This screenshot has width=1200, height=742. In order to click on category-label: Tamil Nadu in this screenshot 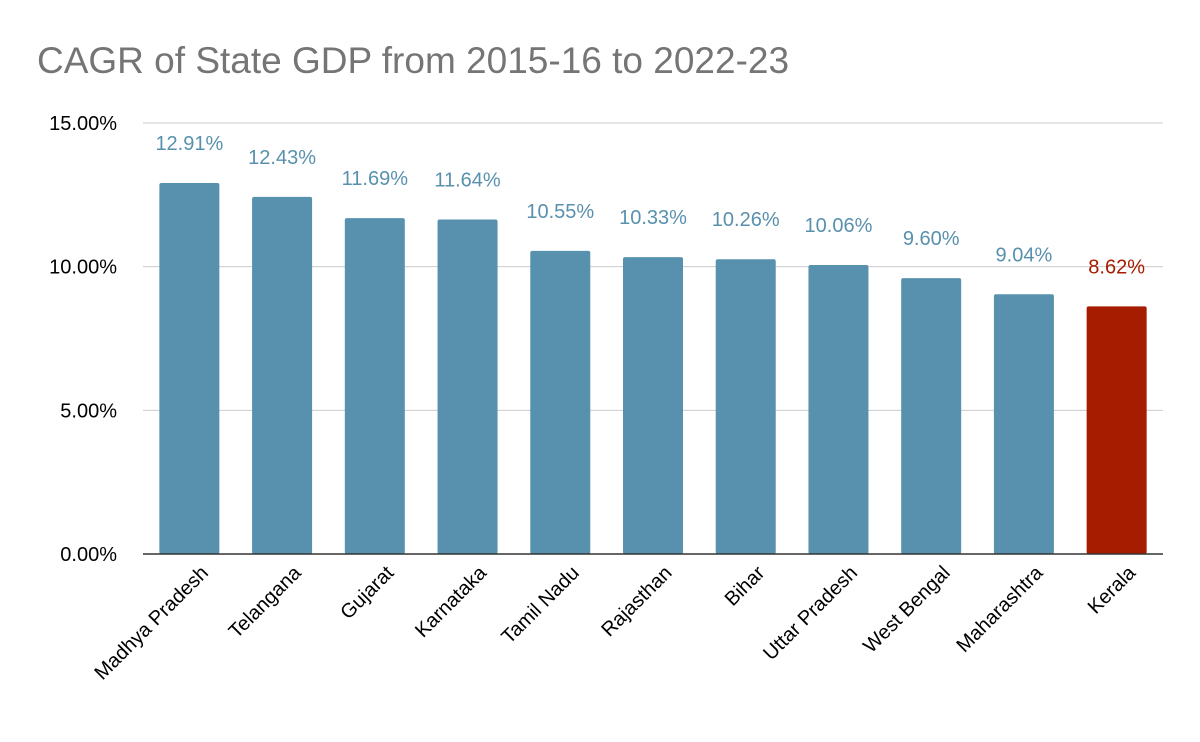, I will do `click(541, 605)`.